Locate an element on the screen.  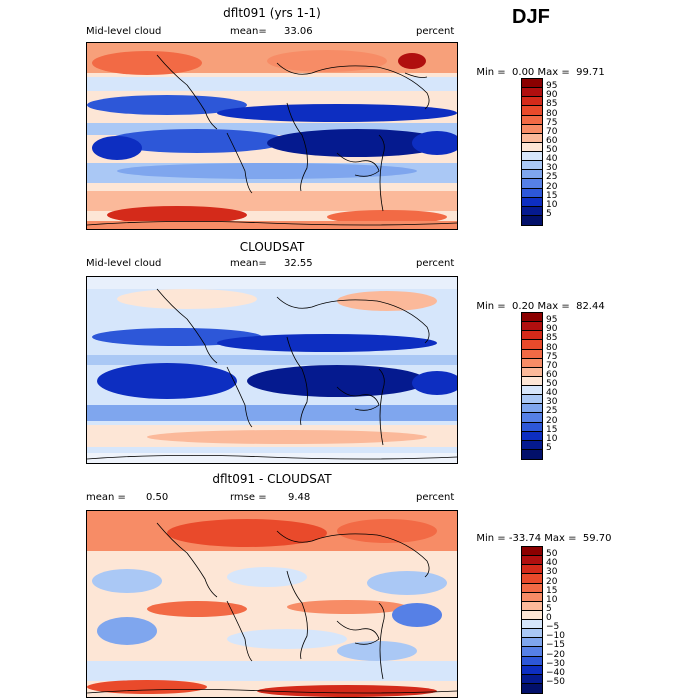
colorbar-tick-label: 25 is located at coordinates (552, 411).